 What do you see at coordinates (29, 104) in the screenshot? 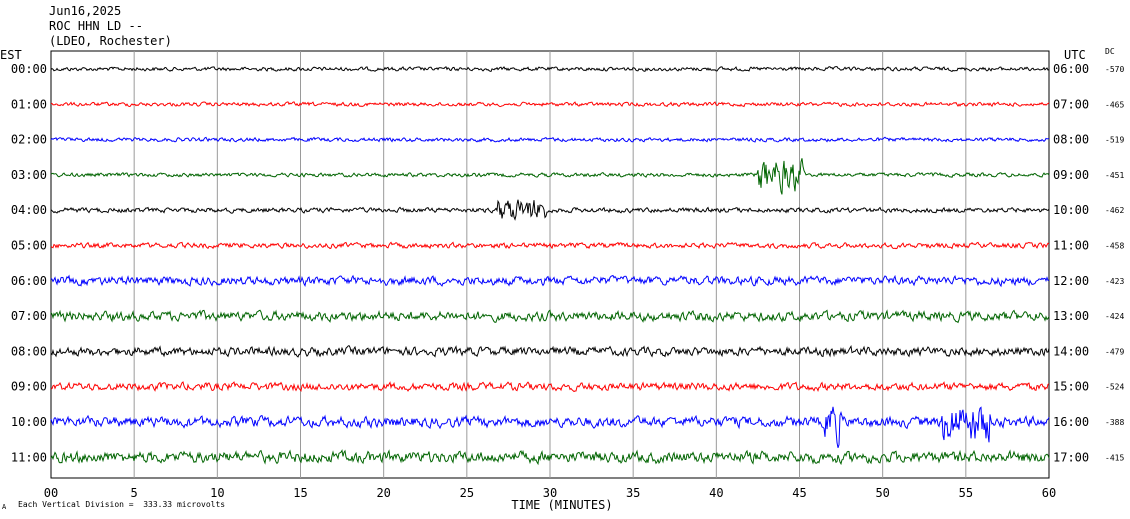
I see `row-label-est: 01:00` at bounding box center [29, 104].